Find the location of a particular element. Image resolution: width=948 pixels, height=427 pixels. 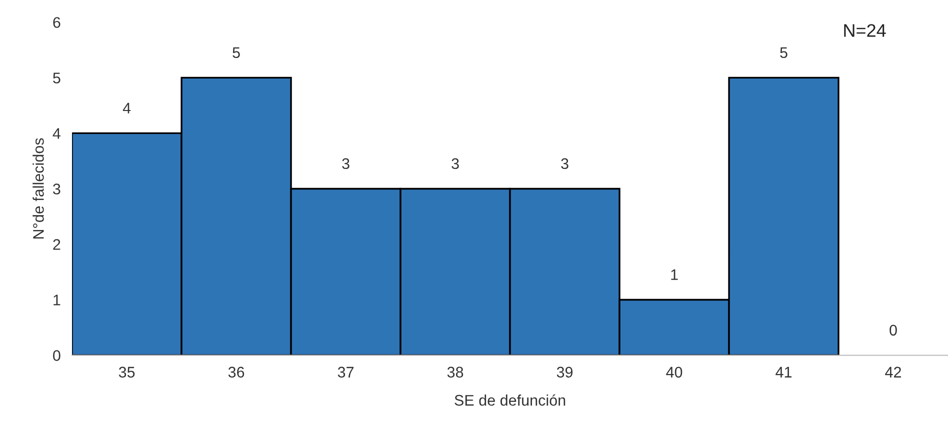

y-axis-title: N°de fallecidos is located at coordinates (38, 188).